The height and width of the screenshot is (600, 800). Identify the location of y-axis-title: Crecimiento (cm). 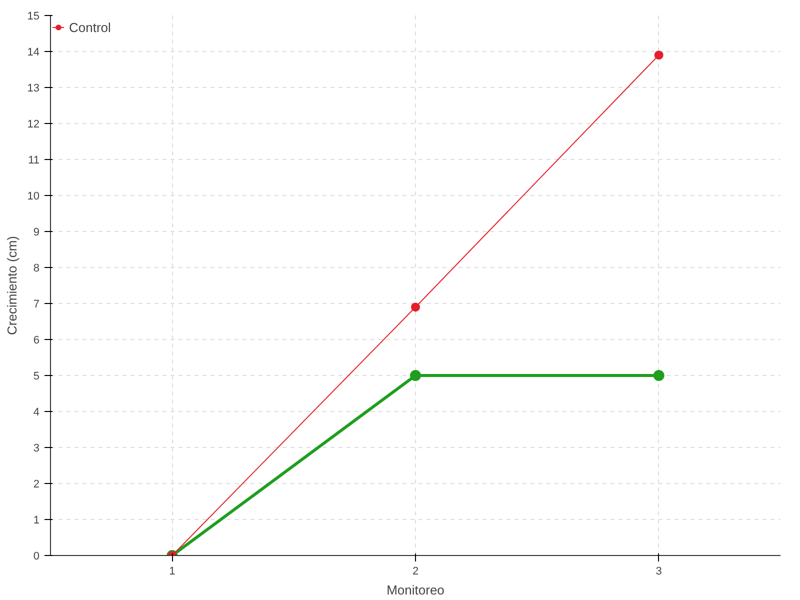
(12, 285).